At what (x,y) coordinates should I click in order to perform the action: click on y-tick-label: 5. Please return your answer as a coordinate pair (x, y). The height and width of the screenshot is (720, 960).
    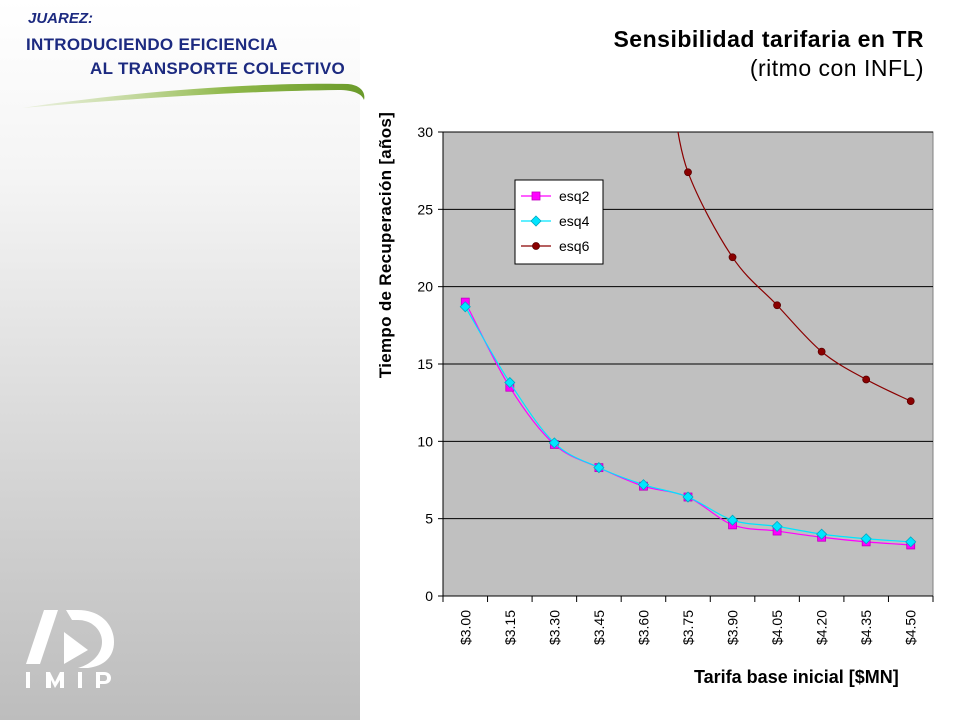
    Looking at the image, I should click on (429, 519).